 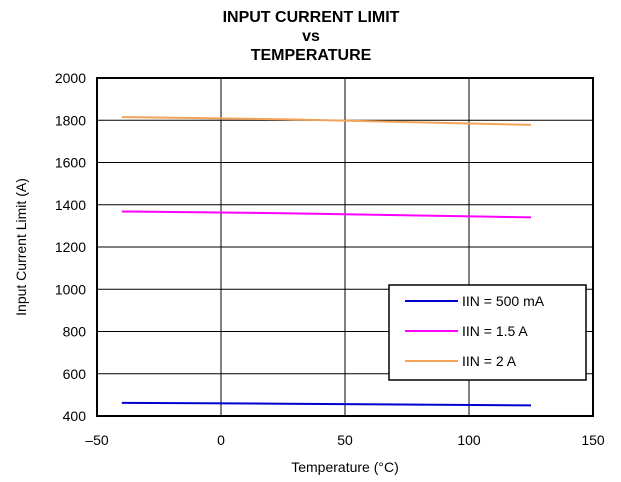 What do you see at coordinates (221, 440) in the screenshot?
I see `x-tick-label: 0` at bounding box center [221, 440].